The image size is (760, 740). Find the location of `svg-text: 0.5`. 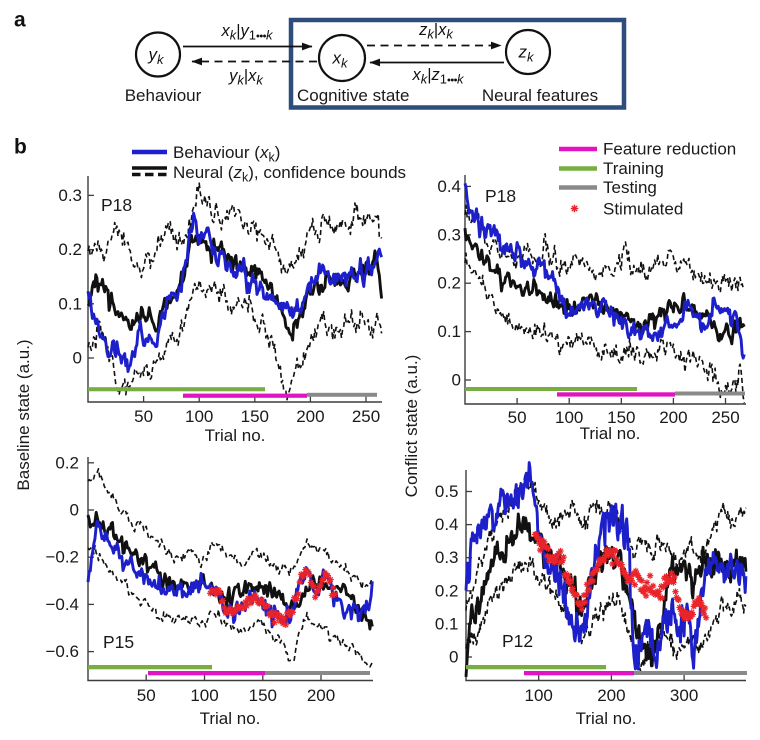

svg-text: 0.5 is located at coordinates (447, 491).